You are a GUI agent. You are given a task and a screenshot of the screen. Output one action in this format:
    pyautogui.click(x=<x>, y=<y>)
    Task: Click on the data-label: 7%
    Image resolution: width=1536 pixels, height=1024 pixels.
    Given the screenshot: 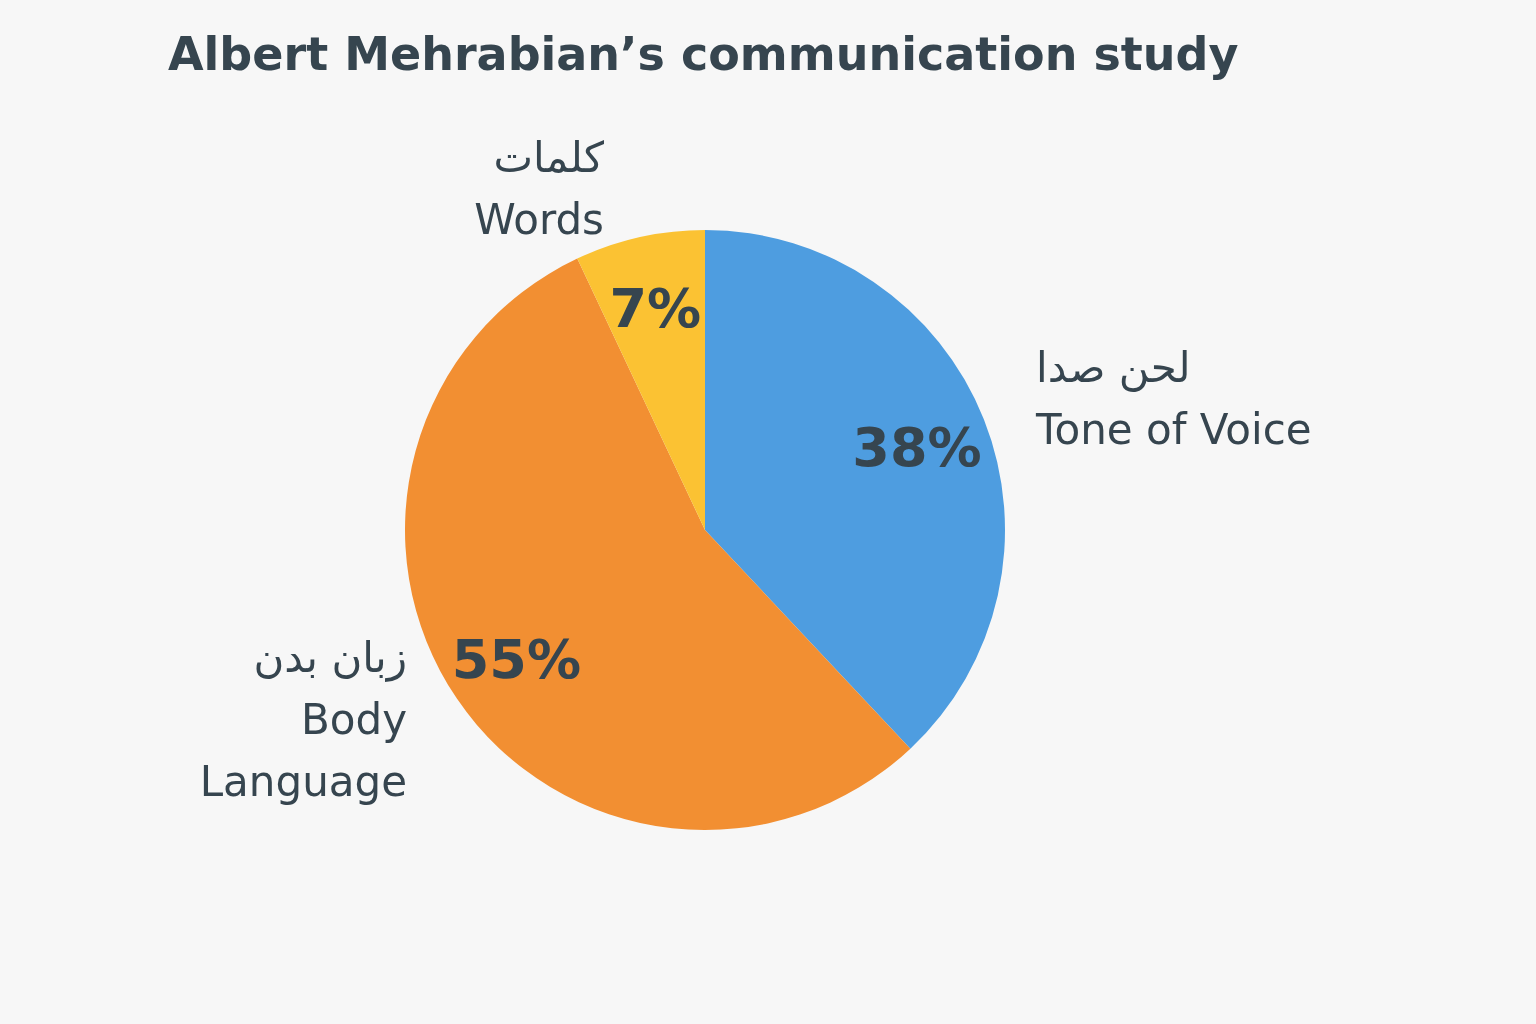 What is the action you would take?
    pyautogui.click(x=655, y=309)
    